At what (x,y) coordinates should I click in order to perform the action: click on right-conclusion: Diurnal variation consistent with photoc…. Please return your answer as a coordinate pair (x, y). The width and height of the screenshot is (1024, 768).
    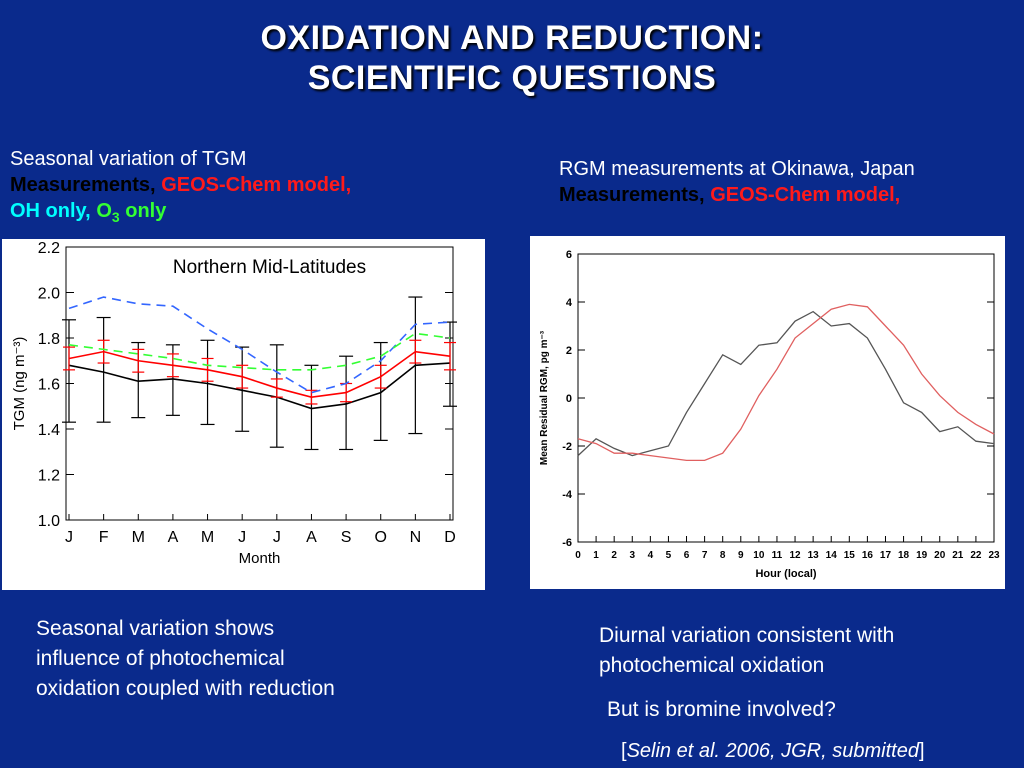
    Looking at the image, I should click on (747, 650).